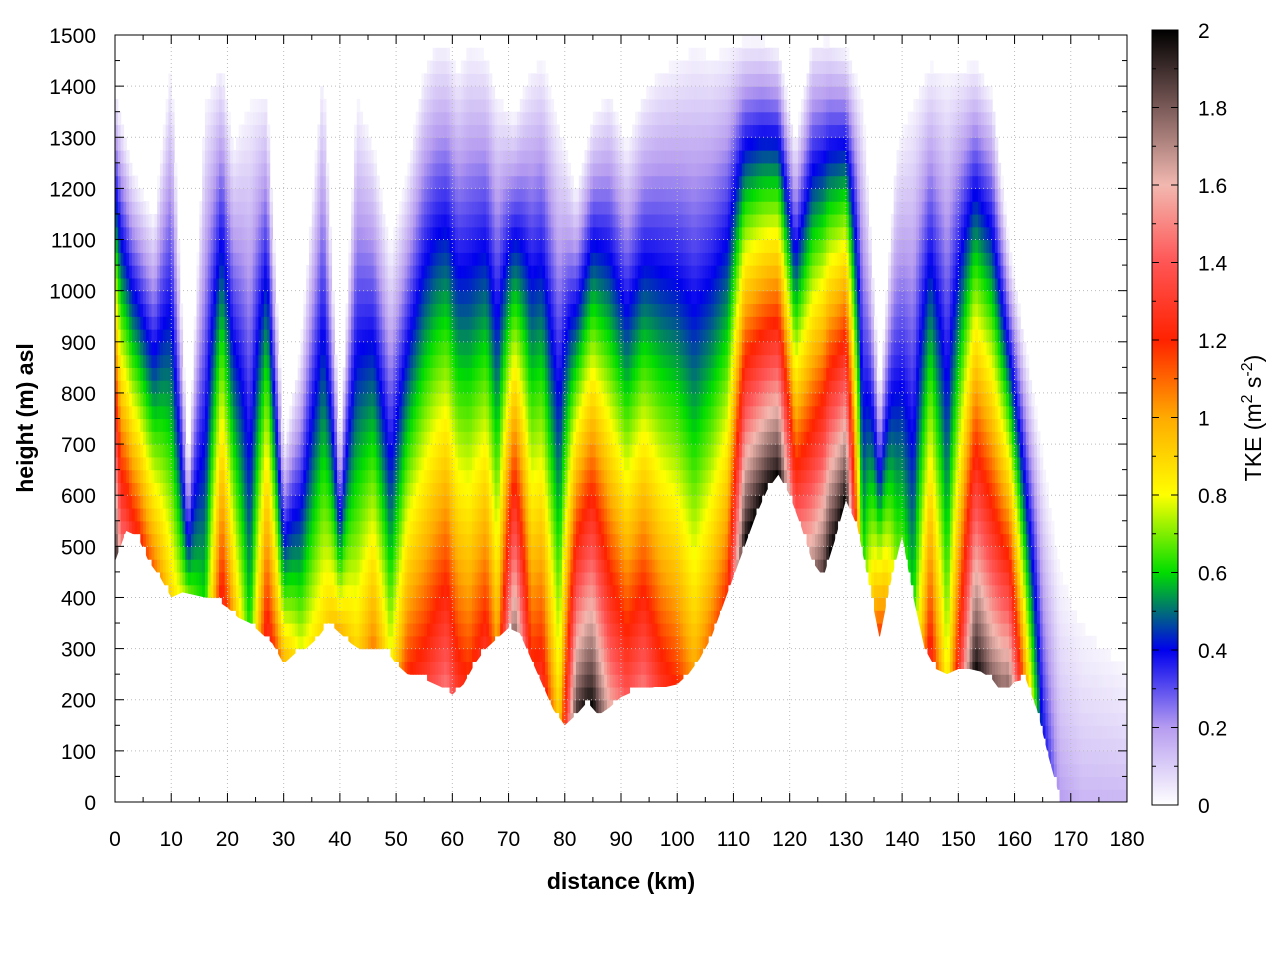 This screenshot has height=960, width=1280. What do you see at coordinates (789, 839) in the screenshot?
I see `x-tick-label: 120` at bounding box center [789, 839].